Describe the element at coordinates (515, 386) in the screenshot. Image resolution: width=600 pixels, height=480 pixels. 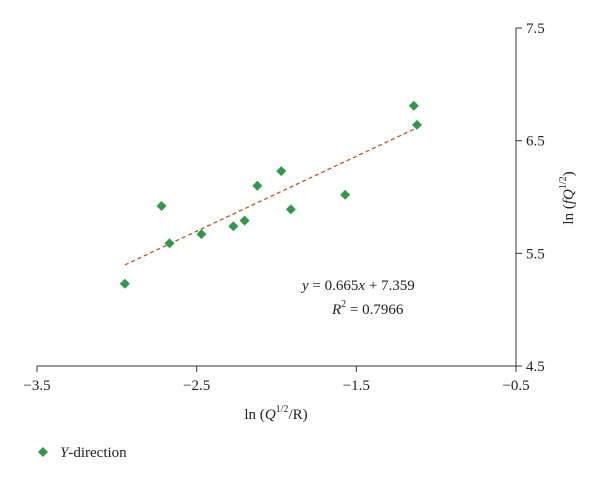
I see `x-tick-label: −0.5` at that location.